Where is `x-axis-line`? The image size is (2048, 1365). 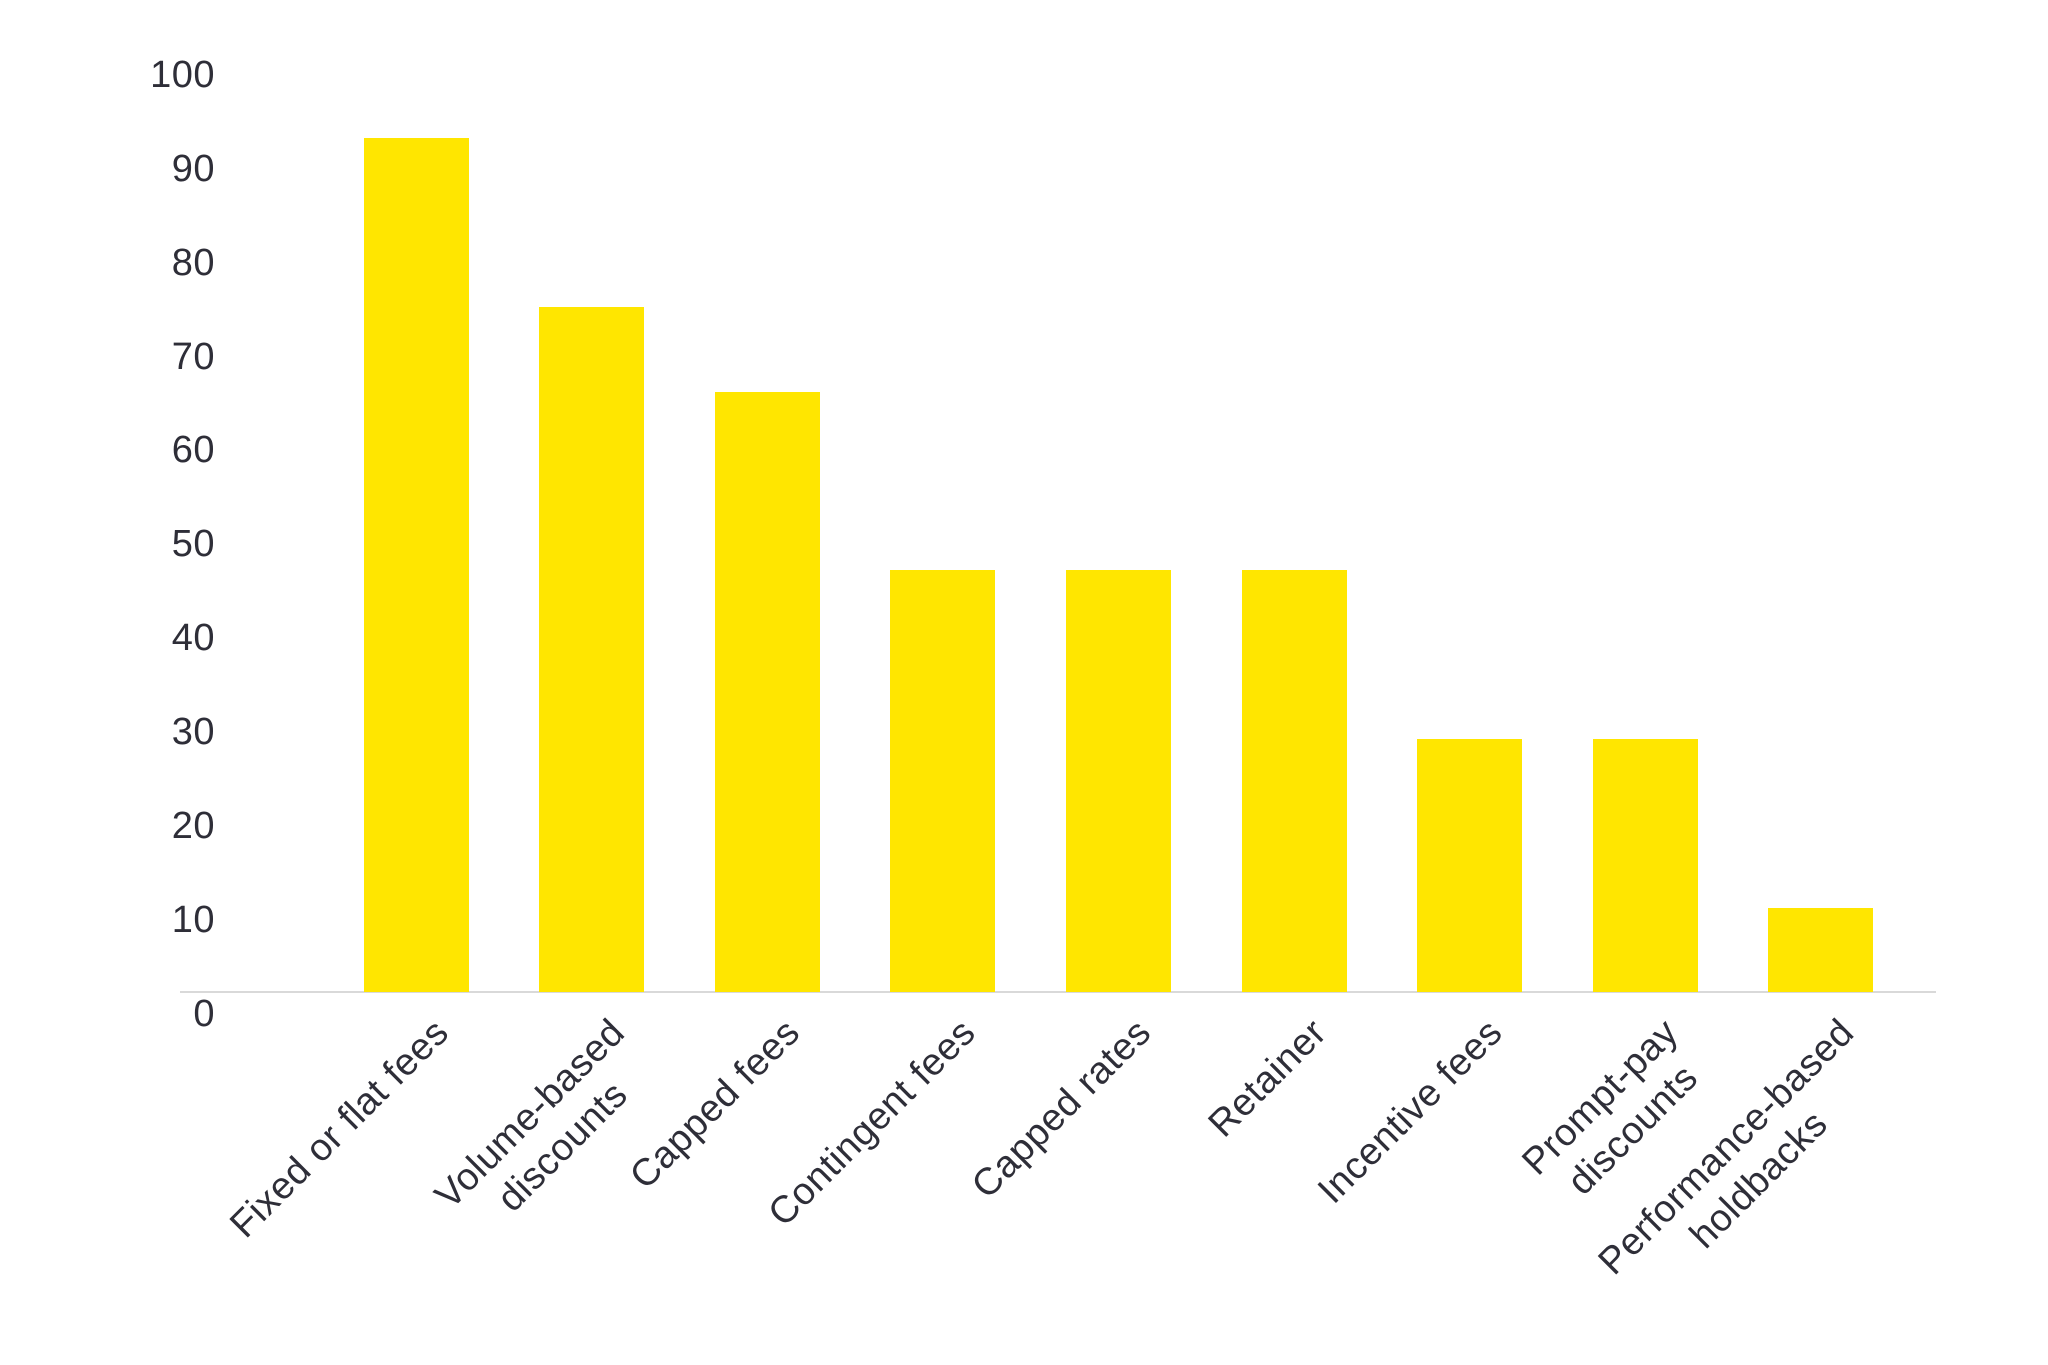
x-axis-line is located at coordinates (1058, 992).